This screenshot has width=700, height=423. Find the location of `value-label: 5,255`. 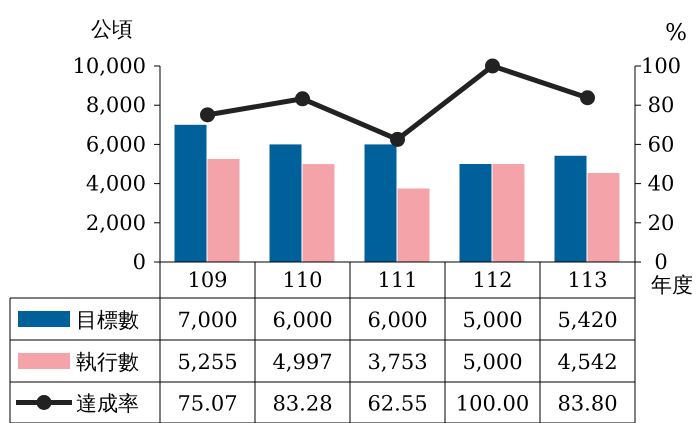

value-label: 5,255 is located at coordinates (207, 362).